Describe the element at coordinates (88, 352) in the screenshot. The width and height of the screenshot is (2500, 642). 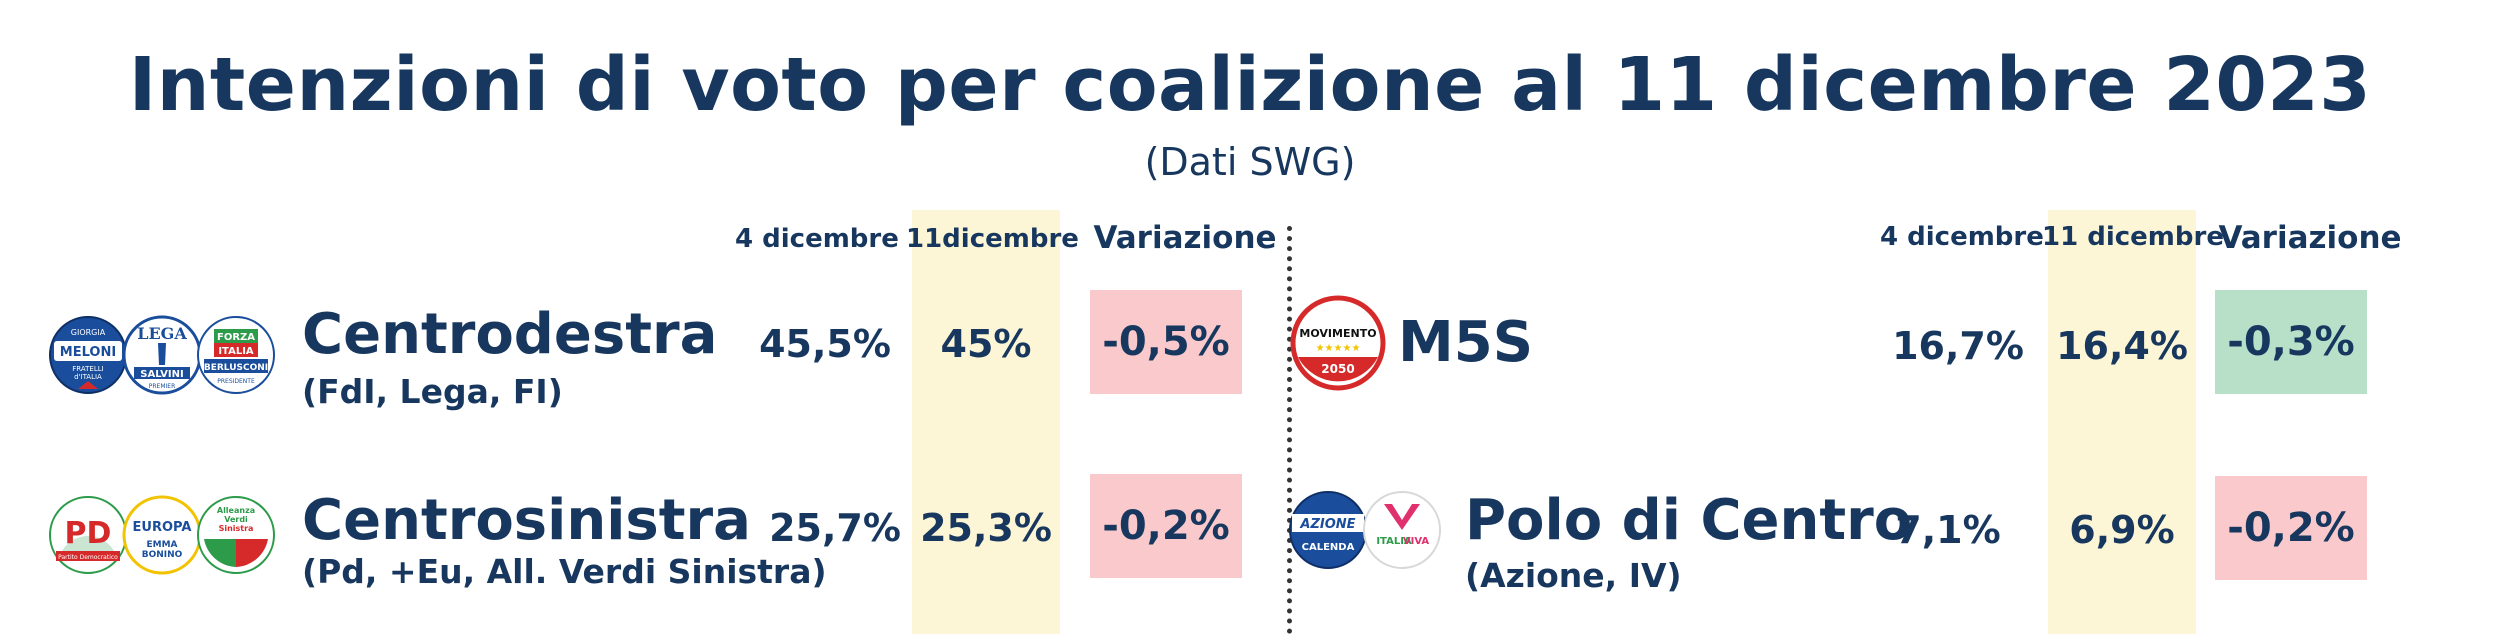
I see `fdi-line2: MELONI` at that location.